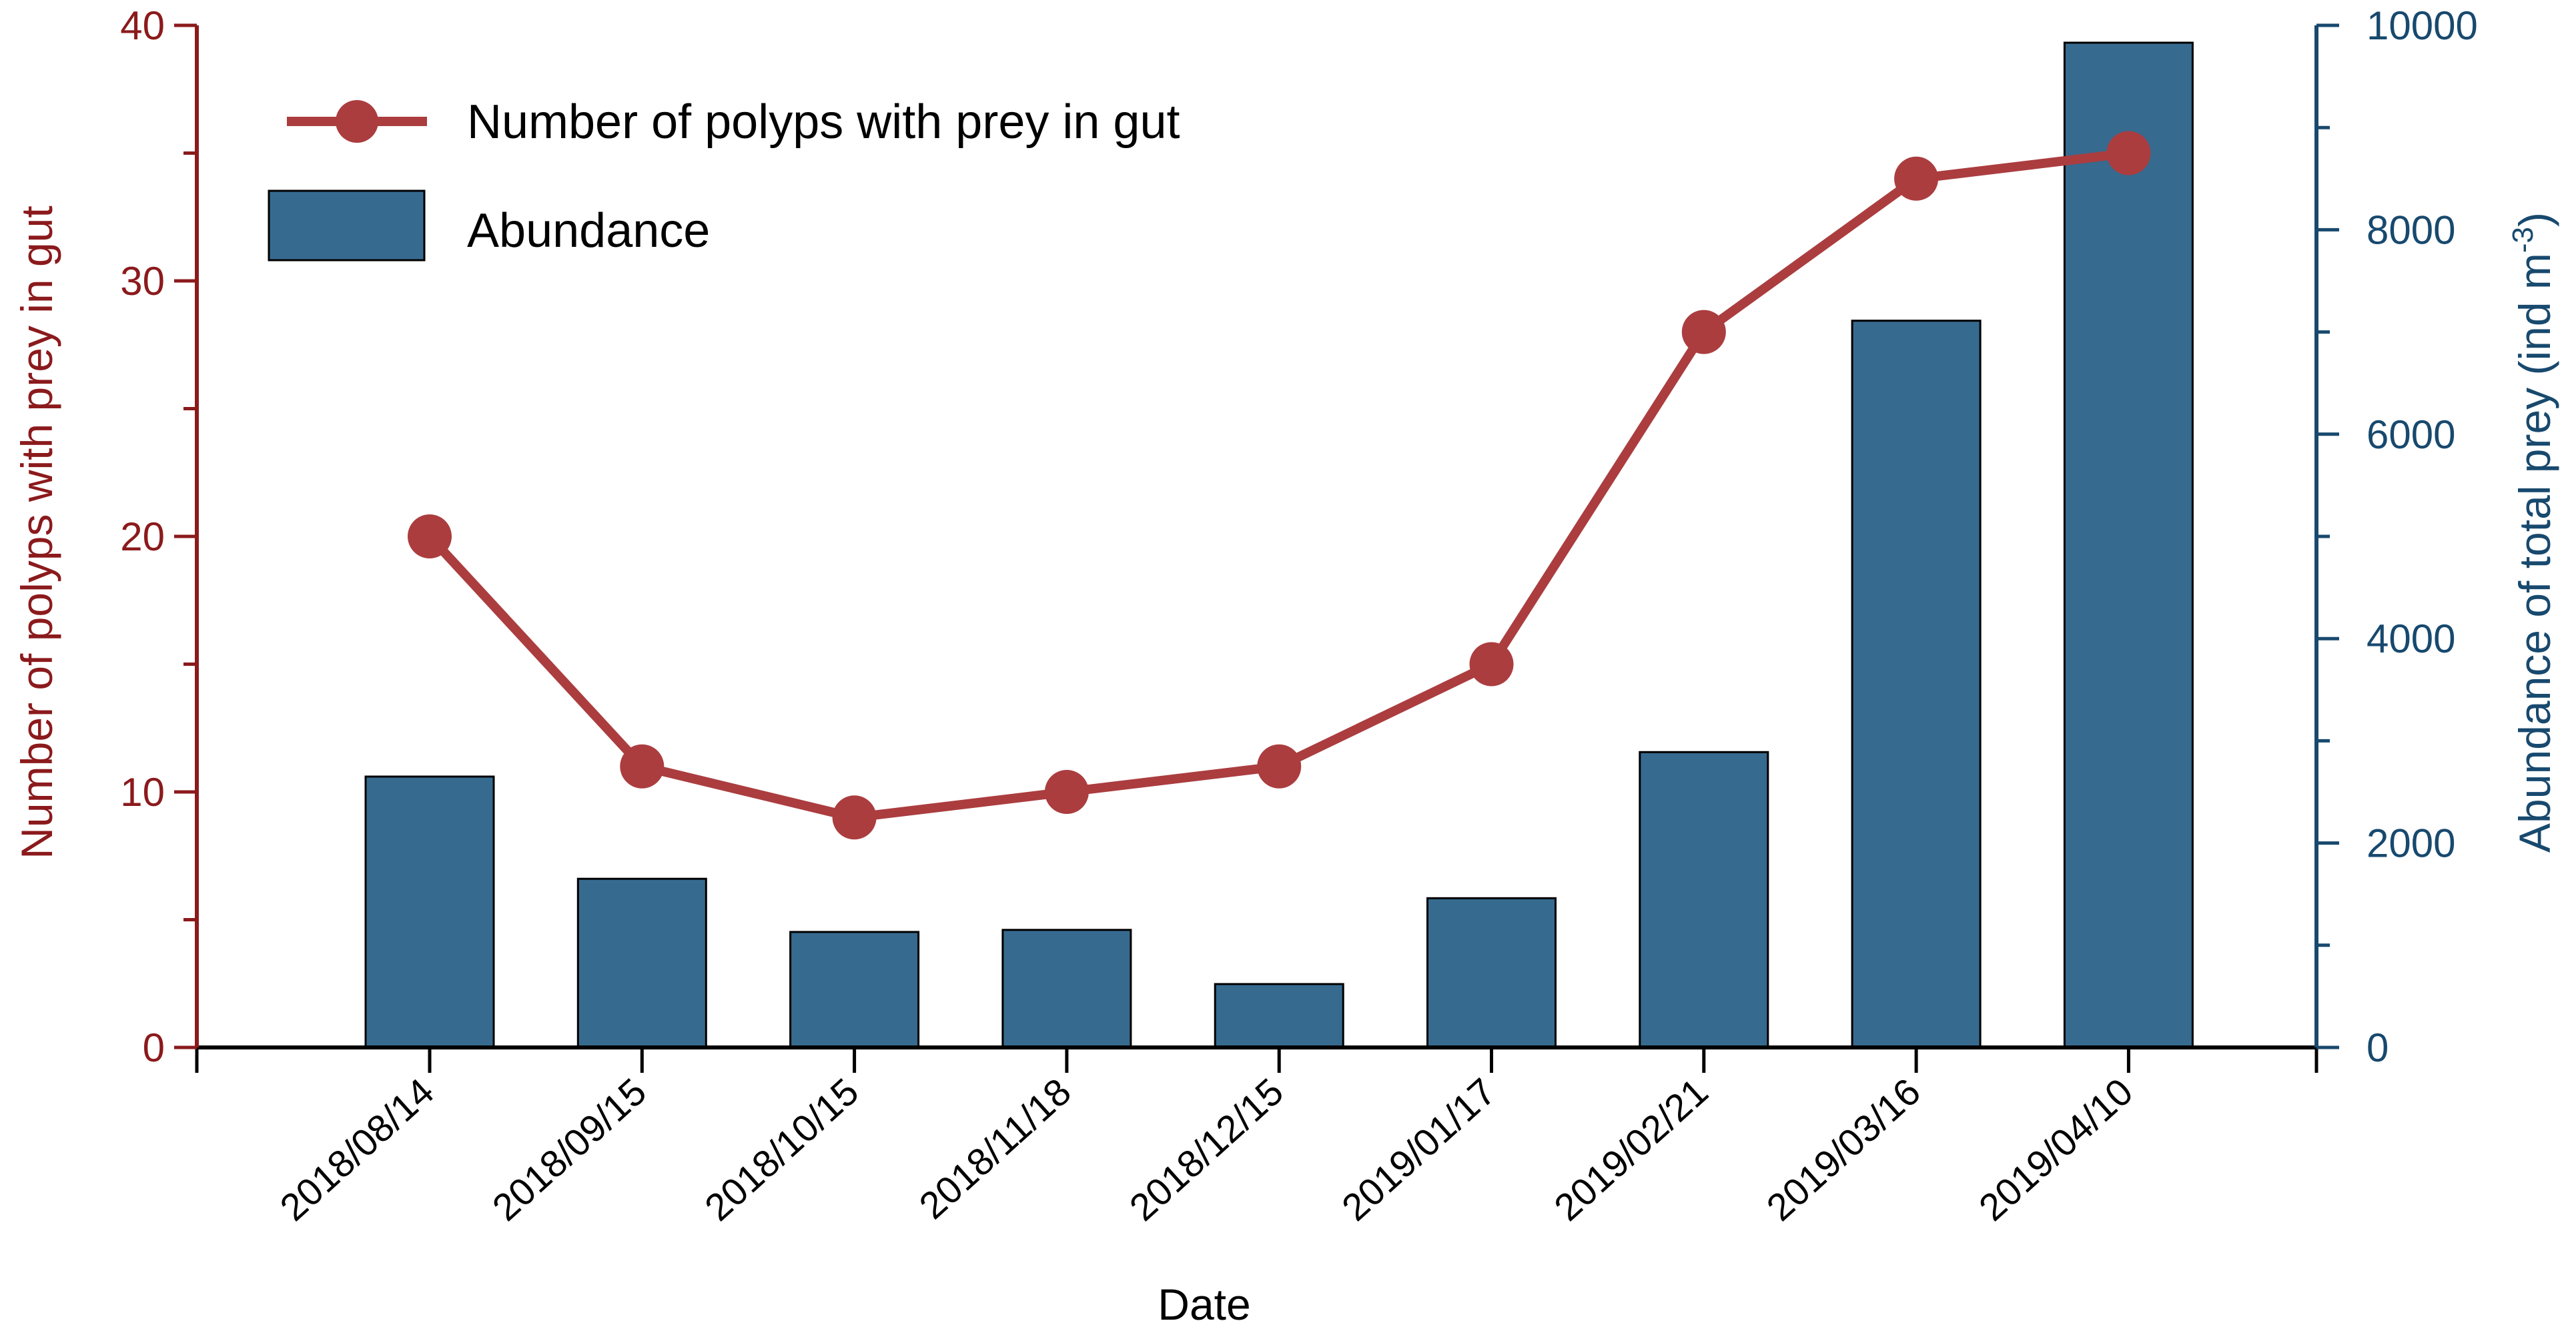 Image resolution: width=2576 pixels, height=1331 pixels. I want to click on legend-bar-swatch, so click(347, 226).